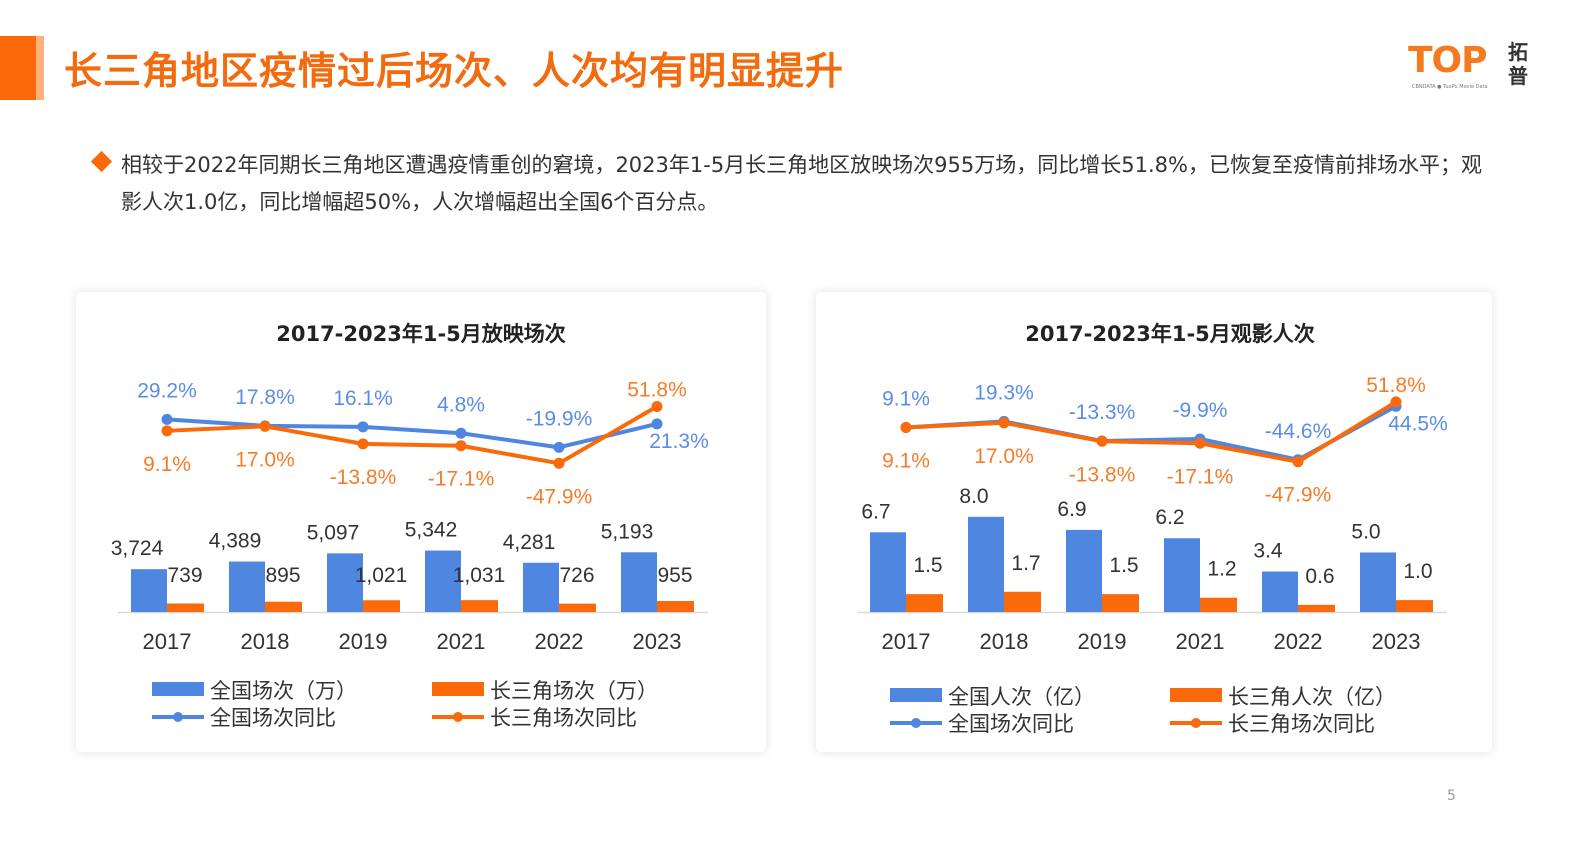  What do you see at coordinates (1365, 532) in the screenshot?
I see `bar-label-national: 5.0` at bounding box center [1365, 532].